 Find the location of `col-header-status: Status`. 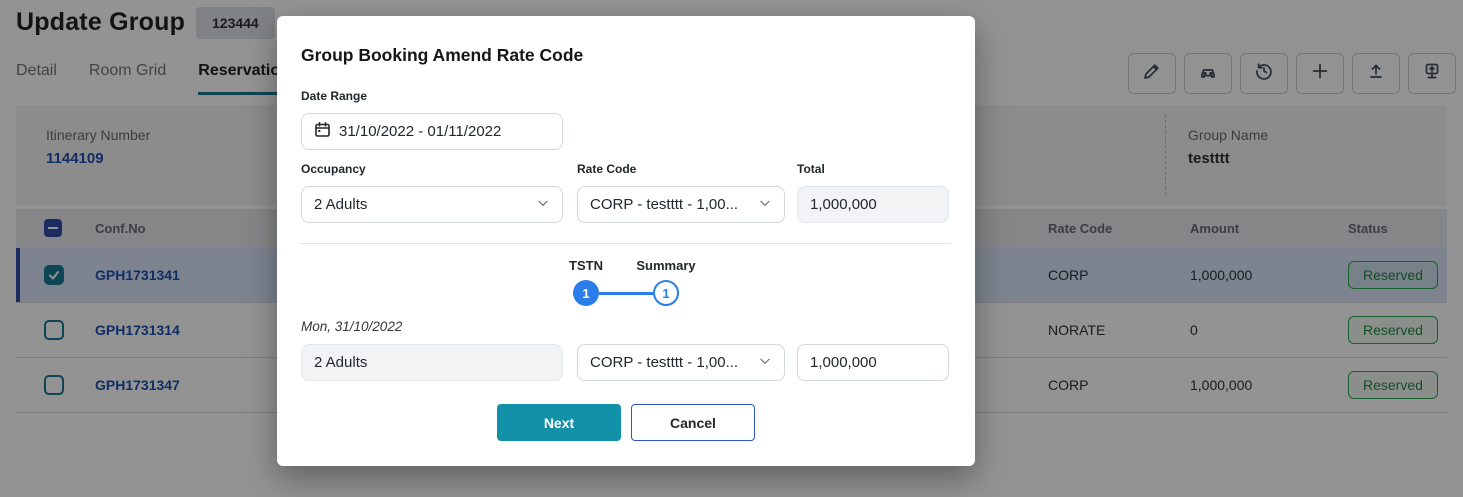

col-header-status: Status is located at coordinates (1368, 228).